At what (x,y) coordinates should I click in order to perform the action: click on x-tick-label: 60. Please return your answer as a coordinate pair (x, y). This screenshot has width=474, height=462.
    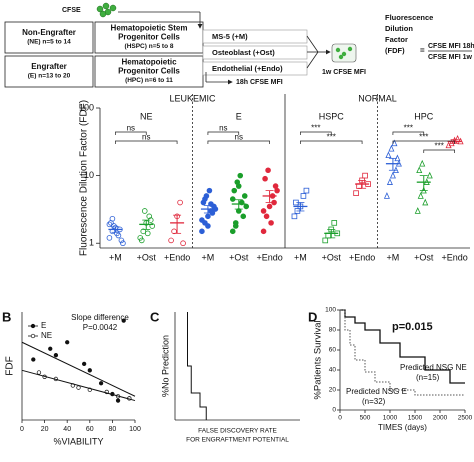
    Looking at the image, I should click on (90, 429).